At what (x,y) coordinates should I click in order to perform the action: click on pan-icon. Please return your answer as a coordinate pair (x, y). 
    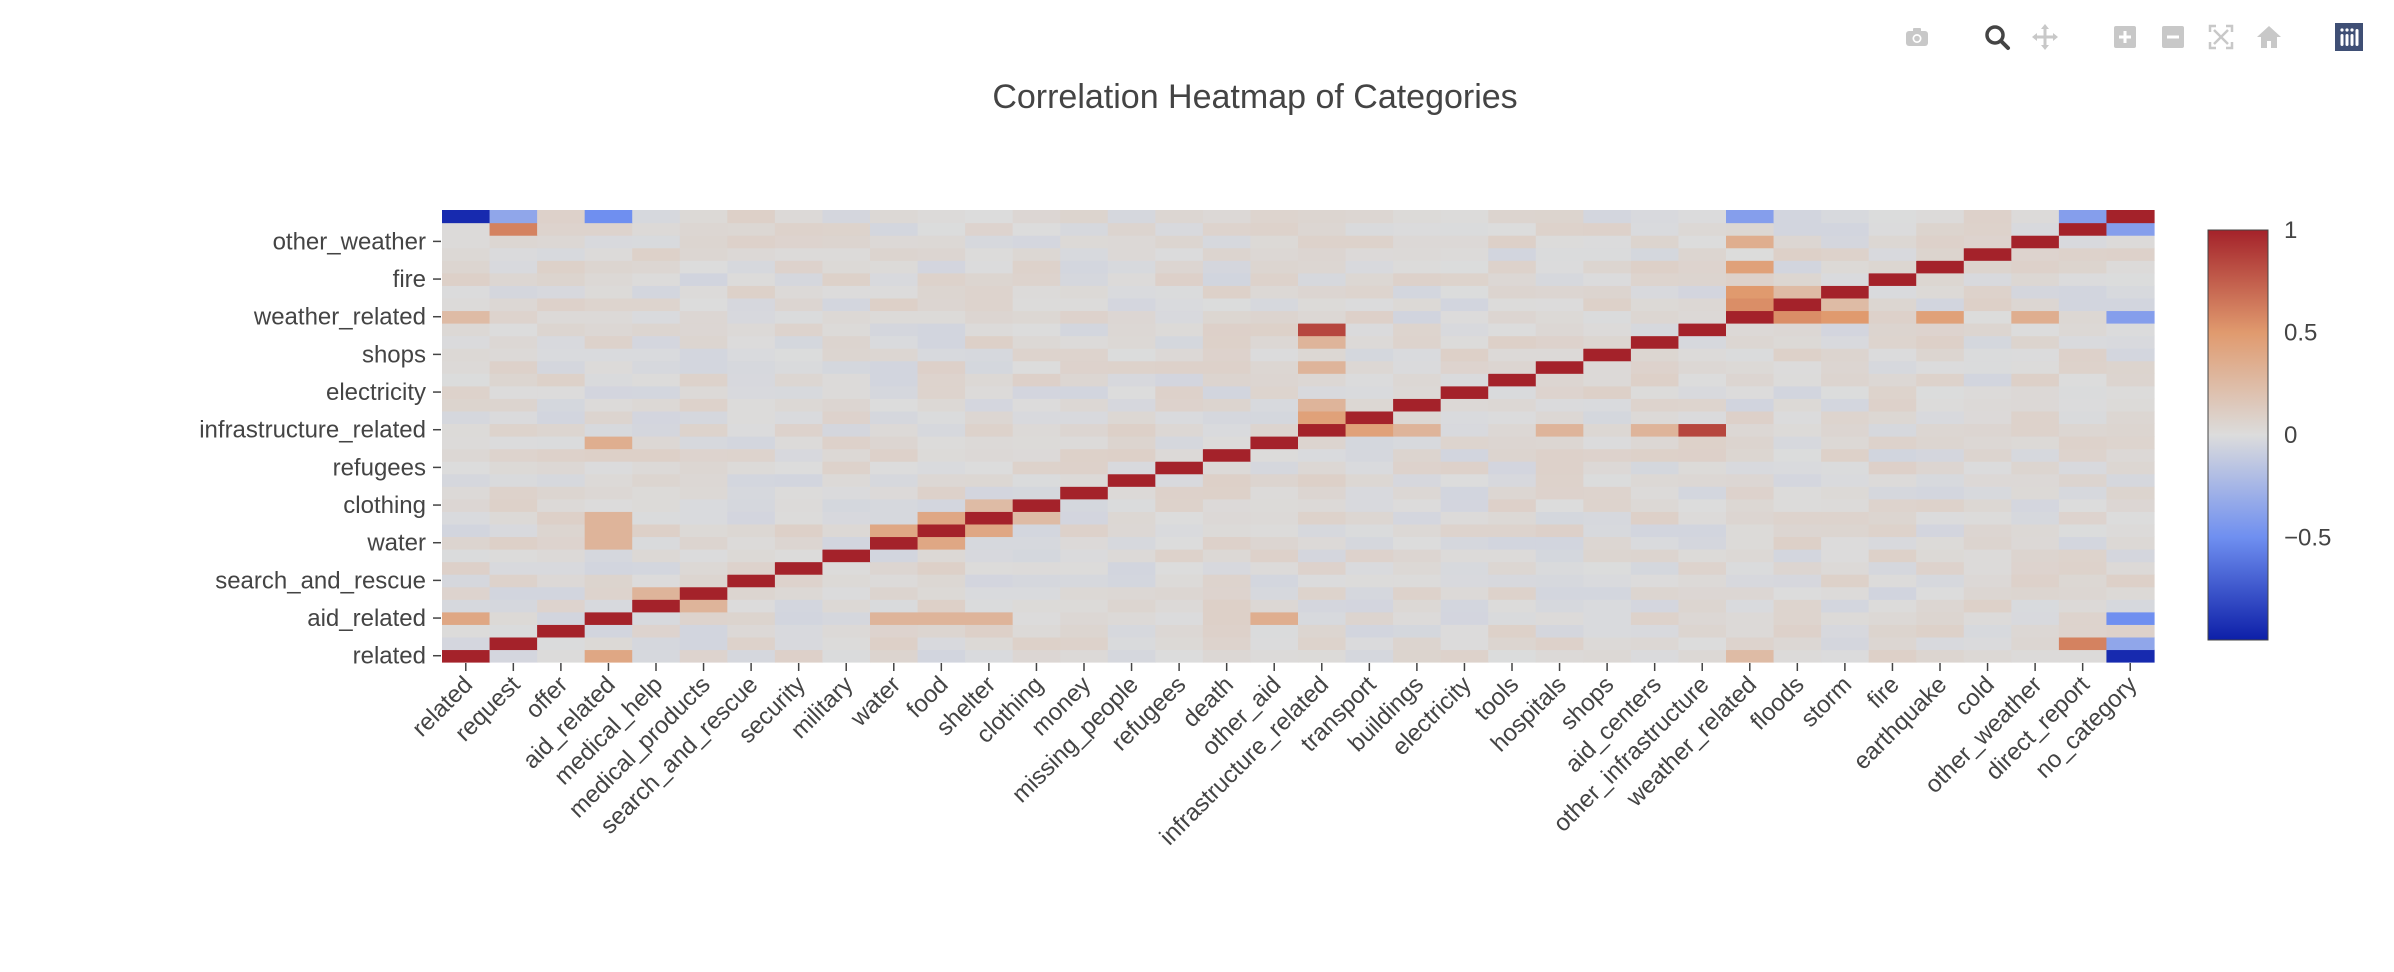
    Looking at the image, I should click on (2045, 37).